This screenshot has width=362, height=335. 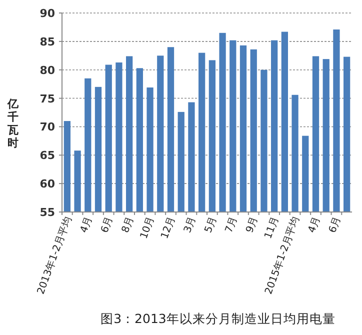 I want to click on y-tick-label: 65, so click(x=47, y=155).